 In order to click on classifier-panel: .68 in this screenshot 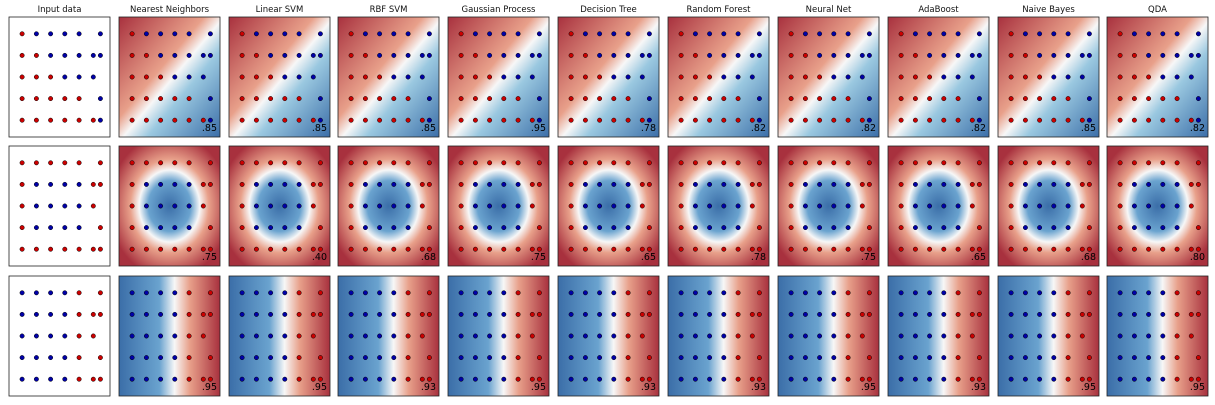, I will do `click(1048, 206)`.